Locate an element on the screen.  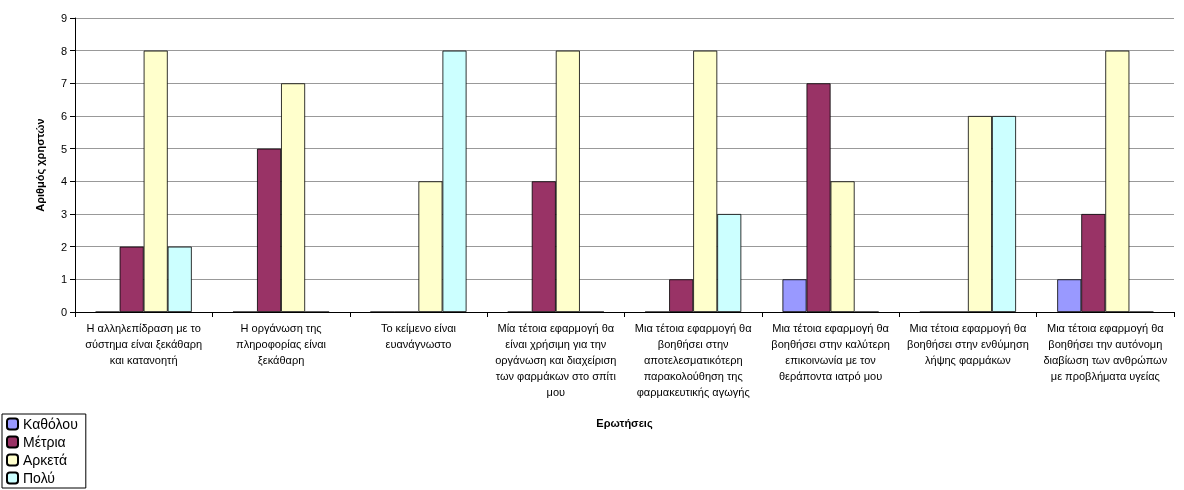
legend-label: Καθόλου is located at coordinates (50, 424).